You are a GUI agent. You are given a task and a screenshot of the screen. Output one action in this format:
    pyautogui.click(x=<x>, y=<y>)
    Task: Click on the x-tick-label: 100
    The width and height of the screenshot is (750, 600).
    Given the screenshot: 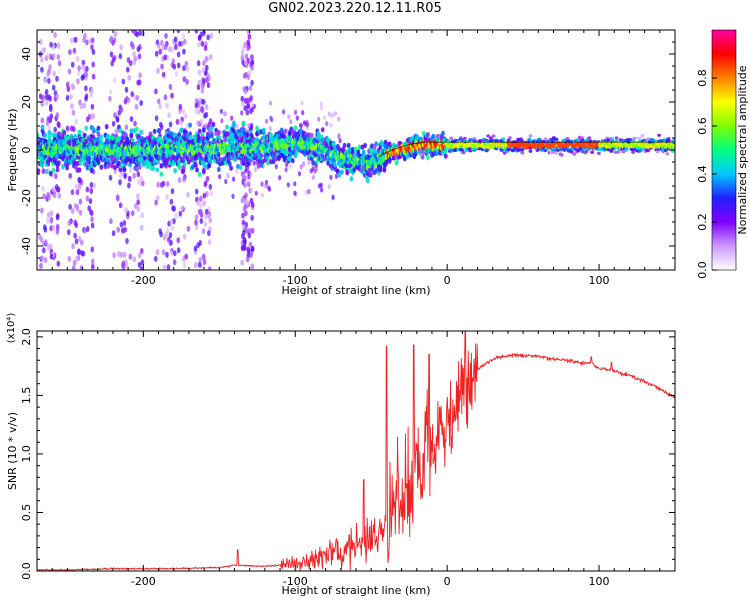 What is the action you would take?
    pyautogui.click(x=599, y=280)
    